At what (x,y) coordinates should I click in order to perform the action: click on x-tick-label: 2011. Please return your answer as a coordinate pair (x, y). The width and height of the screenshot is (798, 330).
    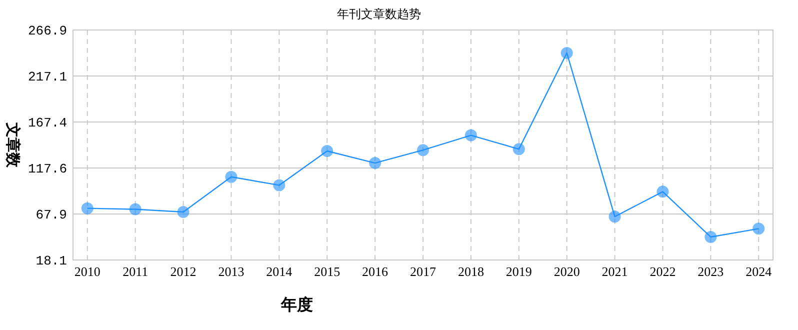
    Looking at the image, I should click on (135, 271).